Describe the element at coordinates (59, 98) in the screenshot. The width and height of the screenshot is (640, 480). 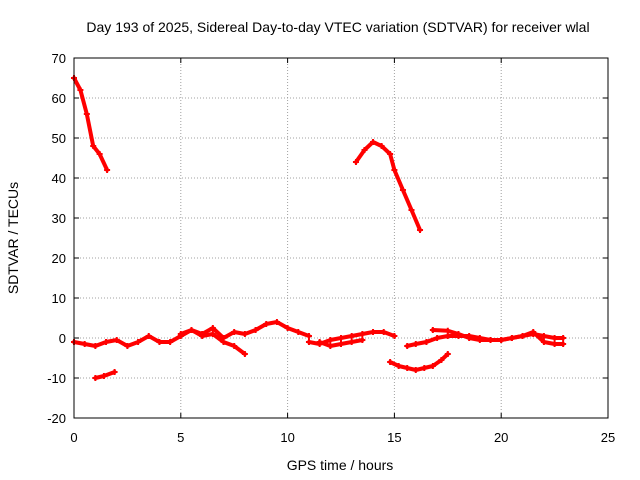
I see `y-tick-label: 60` at that location.